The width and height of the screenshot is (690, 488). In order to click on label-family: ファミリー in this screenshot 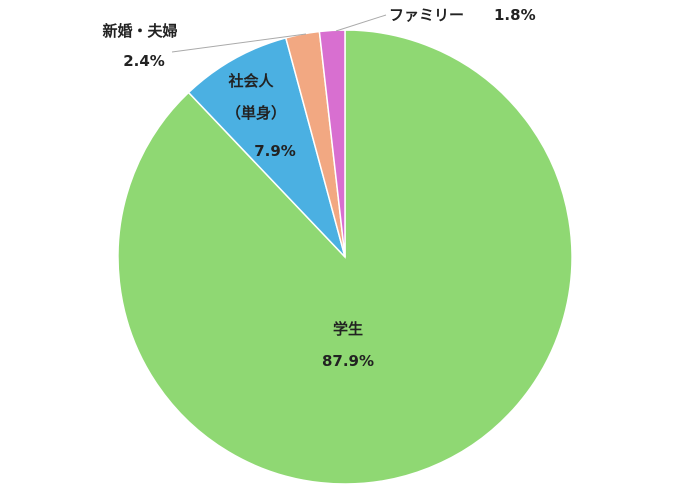, I will do `click(426, 15)`.